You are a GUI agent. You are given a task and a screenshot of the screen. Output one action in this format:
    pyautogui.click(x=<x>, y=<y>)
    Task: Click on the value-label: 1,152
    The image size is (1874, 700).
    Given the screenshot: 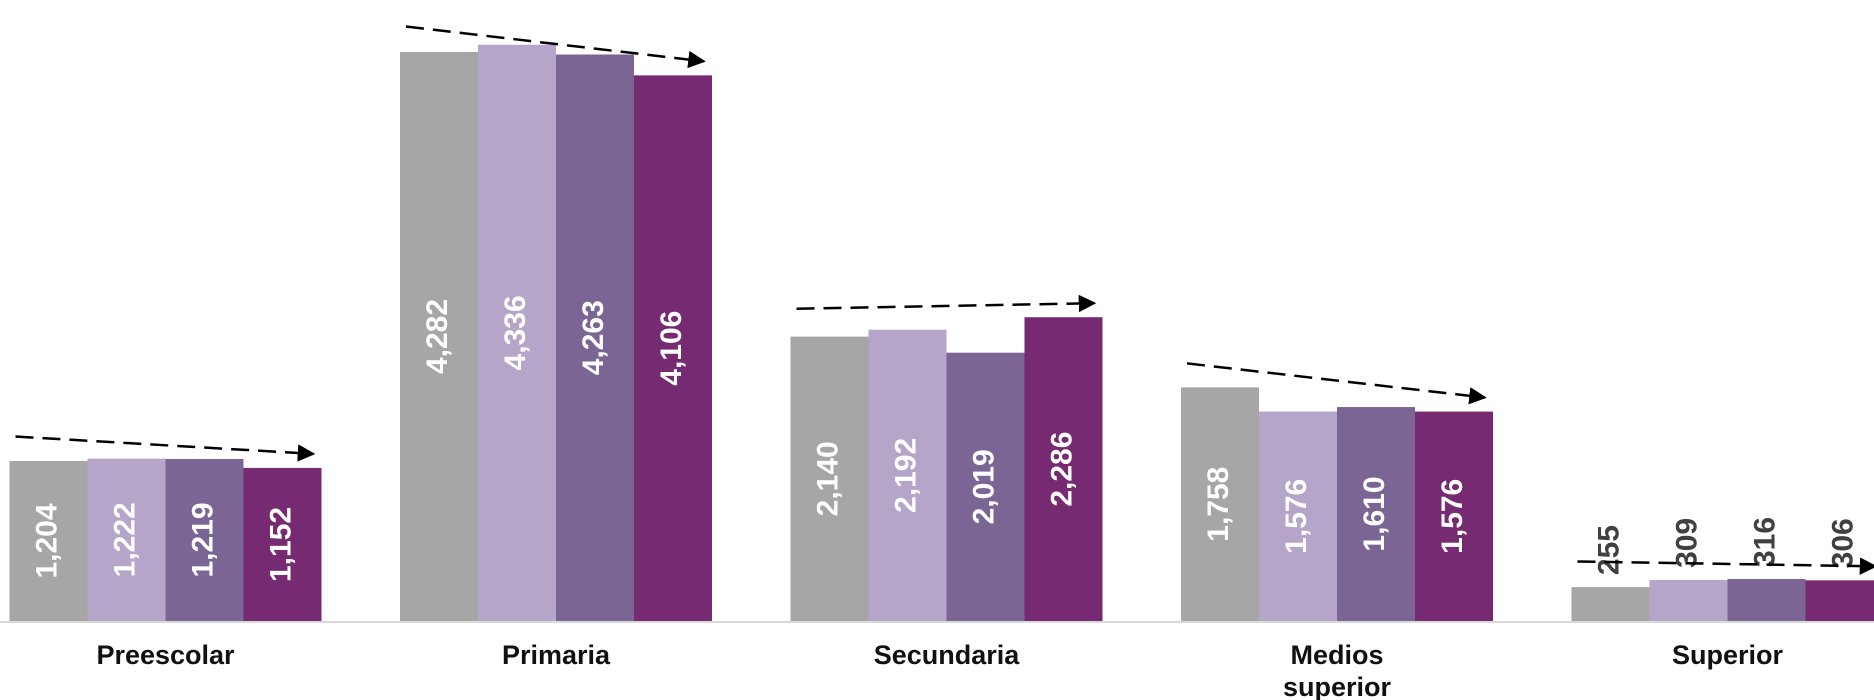 What is the action you would take?
    pyautogui.click(x=280, y=544)
    